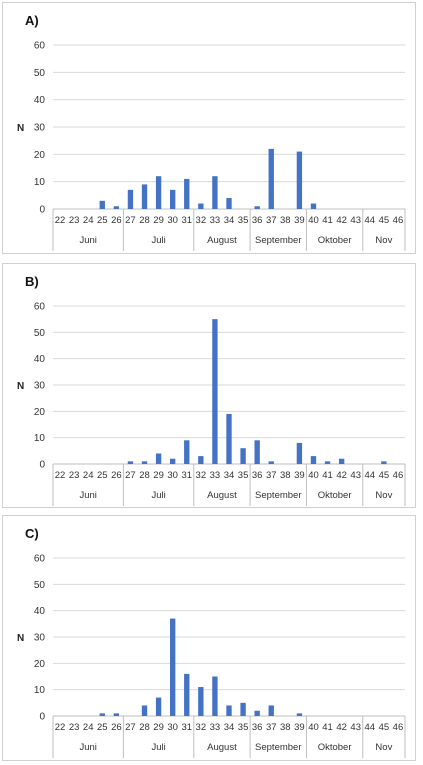 The width and height of the screenshot is (423, 765). I want to click on x-tick-label: 26, so click(116, 727).